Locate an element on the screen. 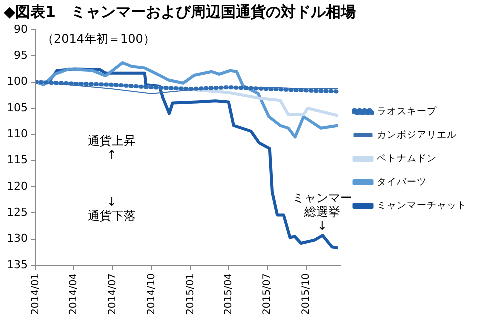 This screenshot has height=320, width=477. y-tick-label: 130 is located at coordinates (17, 239).